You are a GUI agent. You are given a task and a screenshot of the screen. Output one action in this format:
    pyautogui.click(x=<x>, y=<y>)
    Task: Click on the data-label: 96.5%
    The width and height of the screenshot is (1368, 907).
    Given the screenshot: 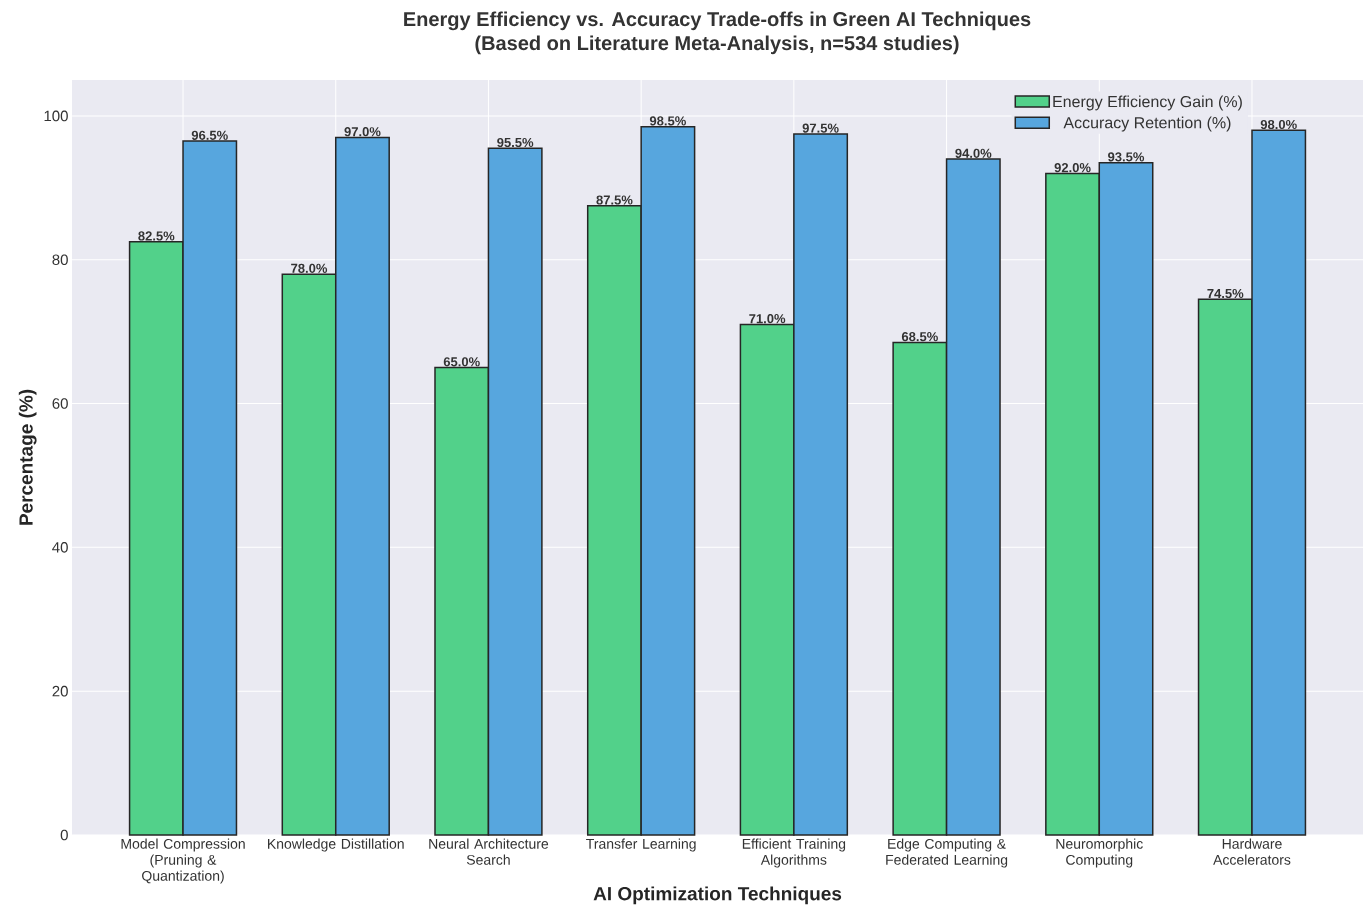 What is the action you would take?
    pyautogui.click(x=209, y=135)
    